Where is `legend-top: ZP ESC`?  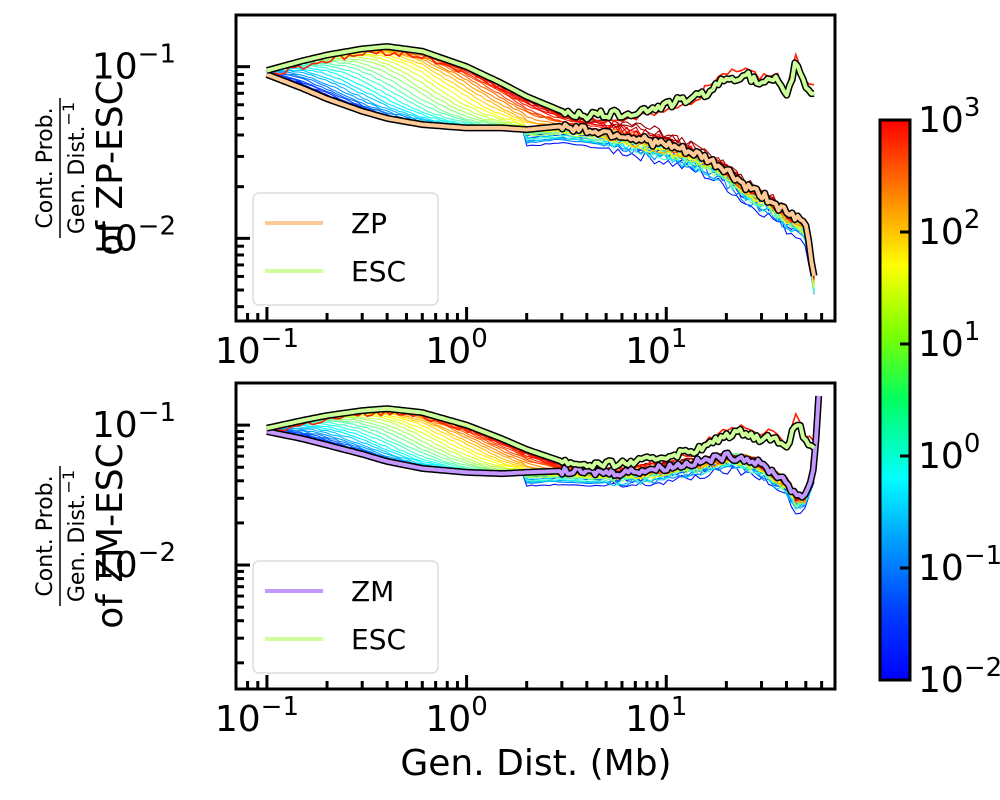
legend-top: ZP ESC is located at coordinates (345, 249).